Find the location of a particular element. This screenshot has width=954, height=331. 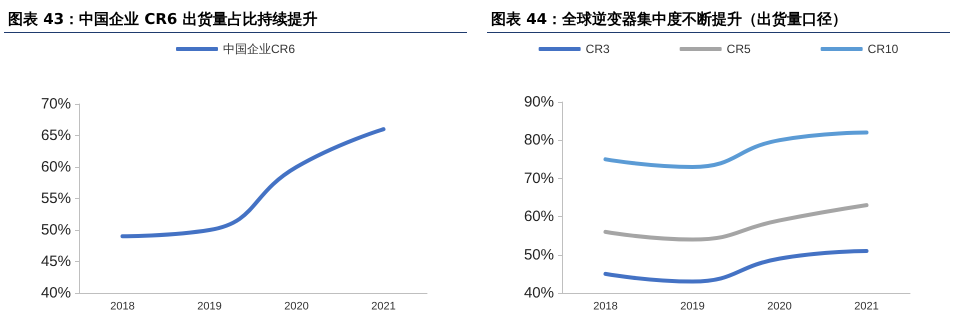

y-tick-label: 45% is located at coordinates (55, 261).